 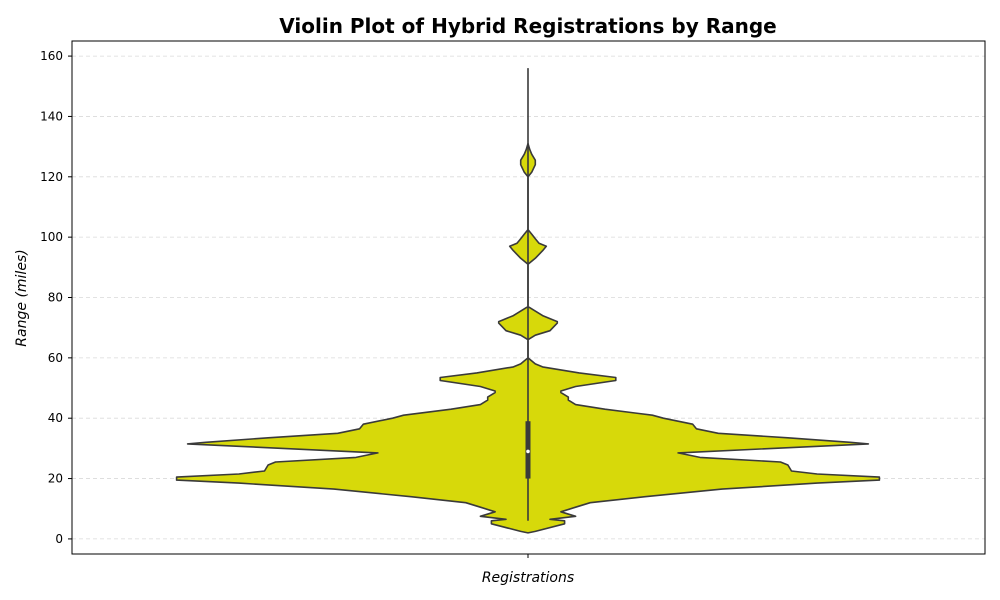 I want to click on y-tick-label: 80, so click(x=55, y=298).